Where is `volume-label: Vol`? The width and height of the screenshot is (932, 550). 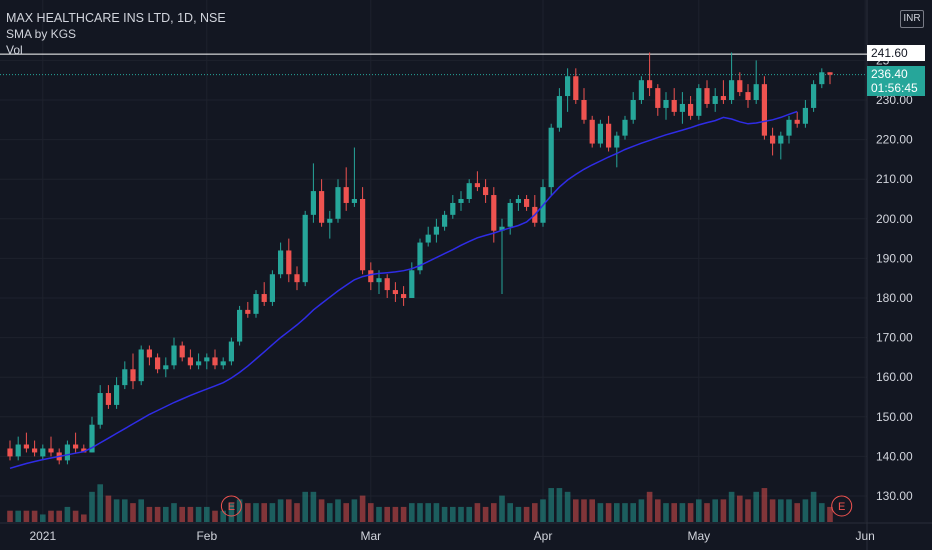 volume-label: Vol is located at coordinates (14, 50).